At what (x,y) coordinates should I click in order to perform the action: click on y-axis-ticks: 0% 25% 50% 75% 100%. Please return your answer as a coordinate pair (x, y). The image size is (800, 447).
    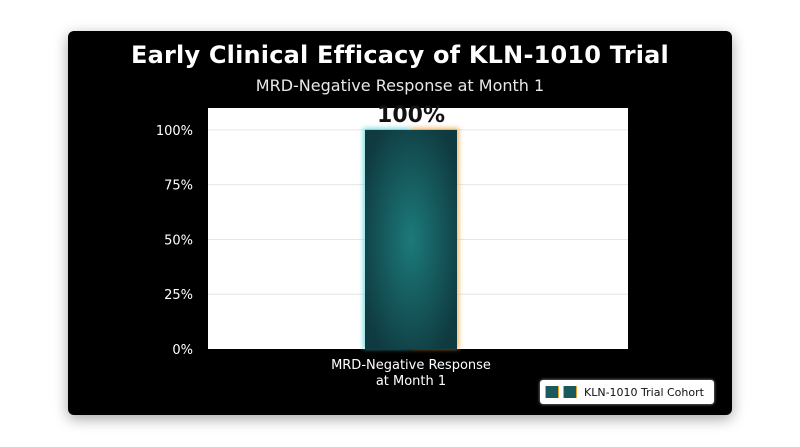
    Looking at the image, I should click on (174, 241).